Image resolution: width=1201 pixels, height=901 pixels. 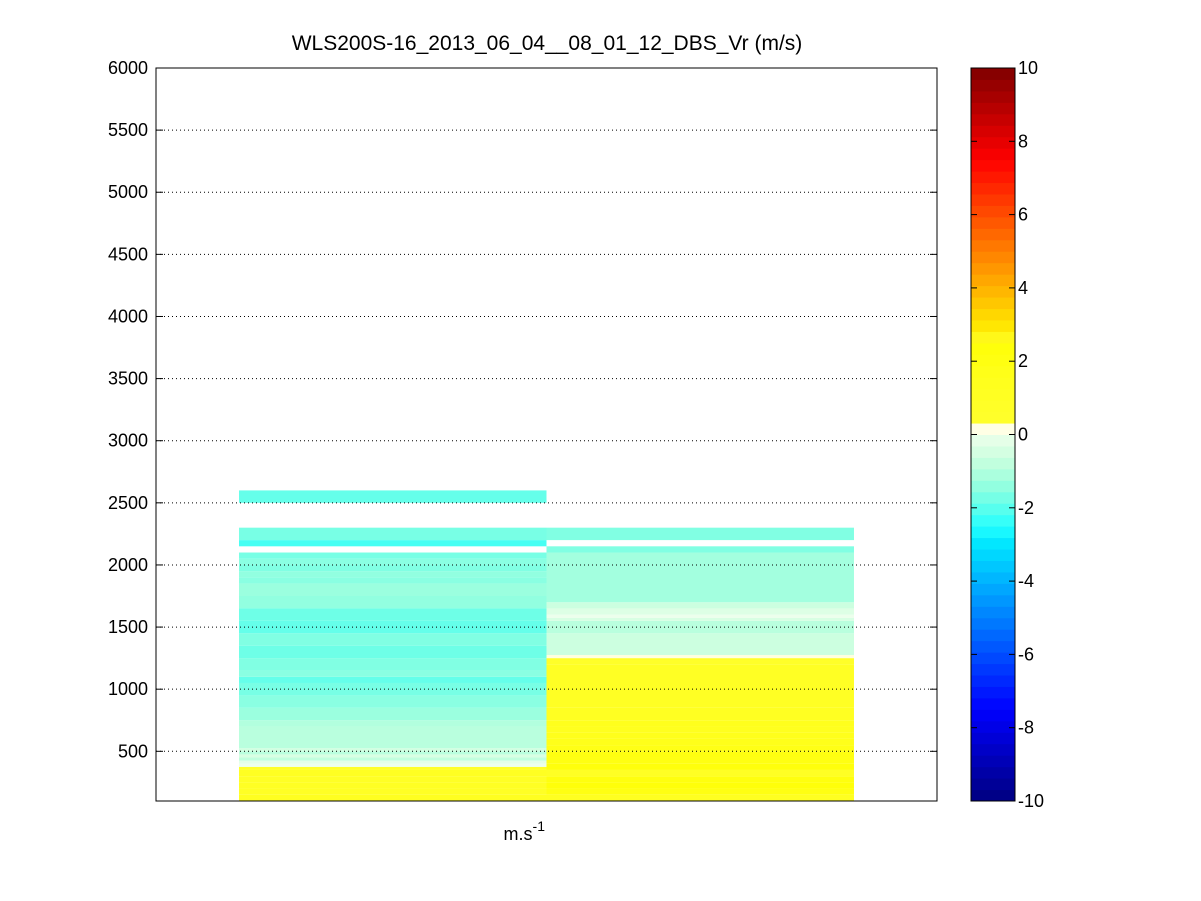 I want to click on colorbar: -10 -8 -6 -4 -2 0 2 4 6 8 10, so click(x=1007, y=434).